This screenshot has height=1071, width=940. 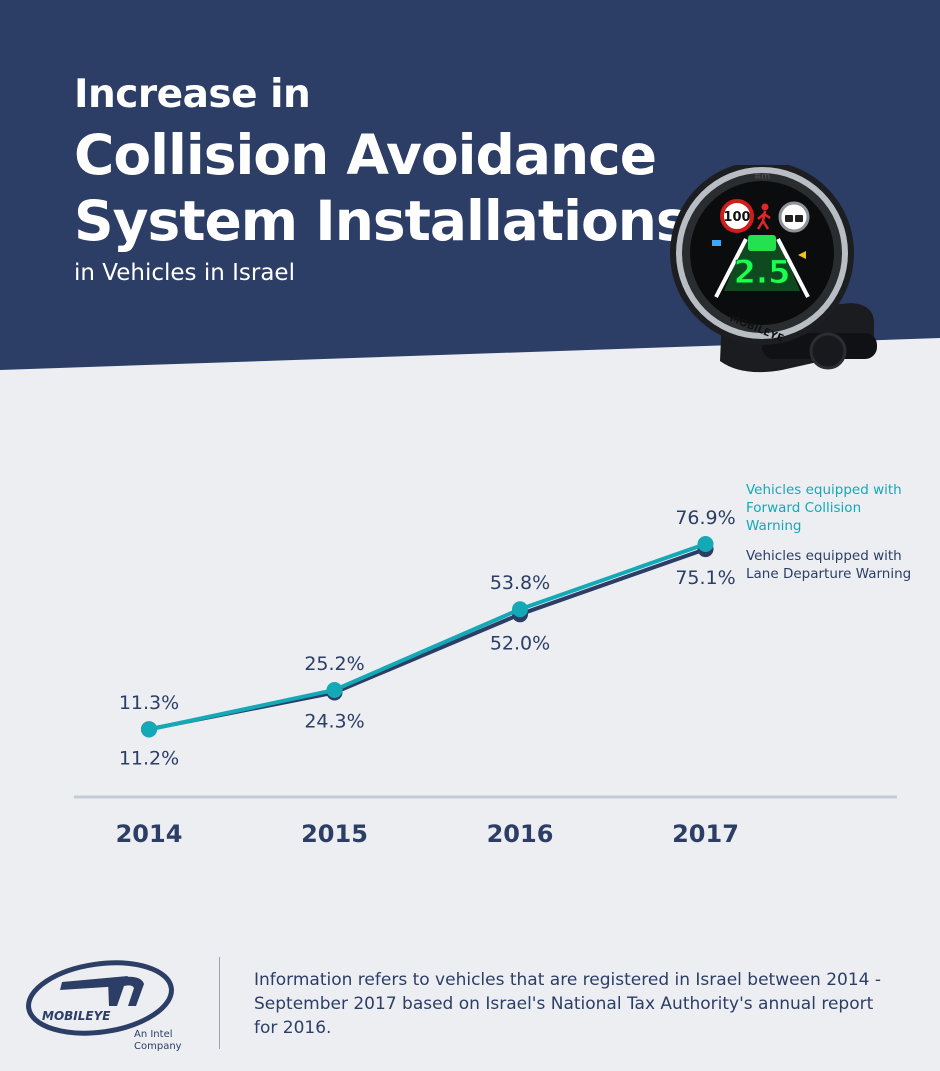 What do you see at coordinates (149, 834) in the screenshot?
I see `x-tick-label-2014: 2014` at bounding box center [149, 834].